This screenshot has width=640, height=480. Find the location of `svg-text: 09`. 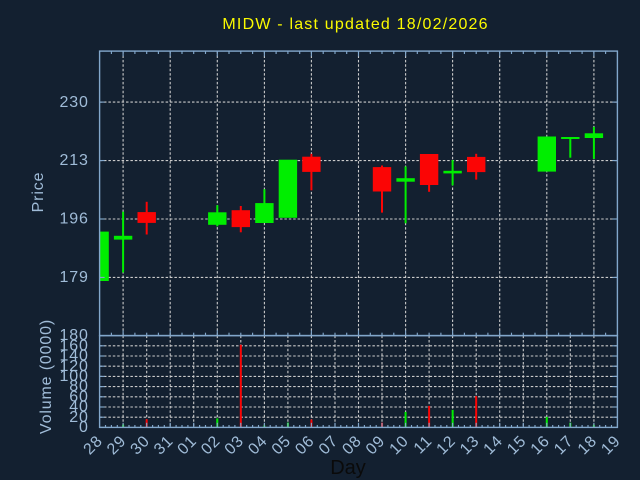

svg-text: 09 is located at coordinates (376, 446).